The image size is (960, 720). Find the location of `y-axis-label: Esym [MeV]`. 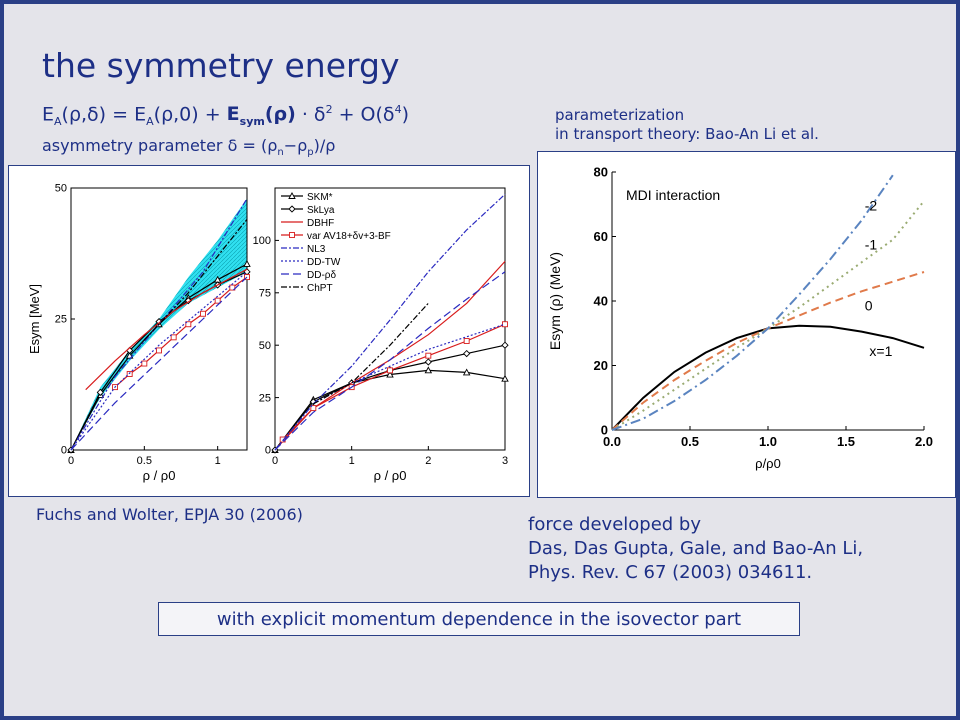

y-axis-label: Esym [MeV] is located at coordinates (34, 319).